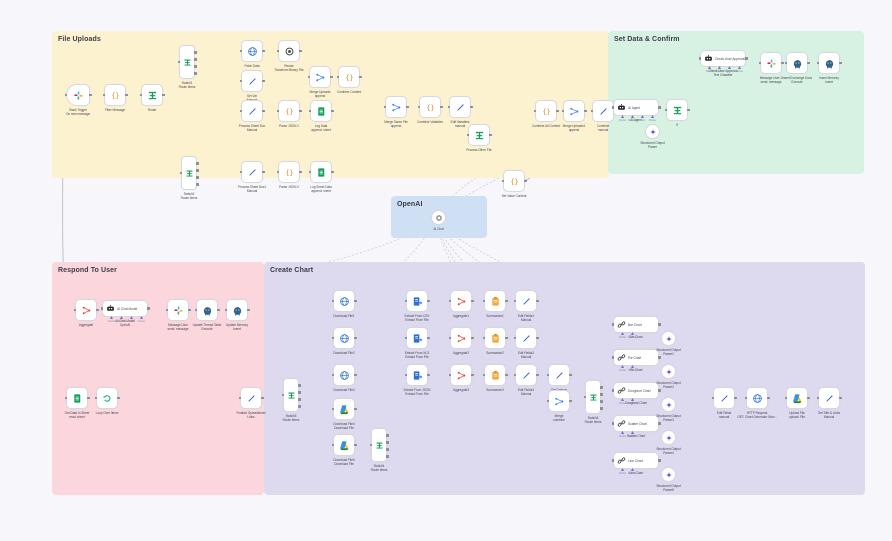 This screenshot has height=541, width=892. Describe the element at coordinates (652, 131) in the screenshot. I see `node-g2` at that location.